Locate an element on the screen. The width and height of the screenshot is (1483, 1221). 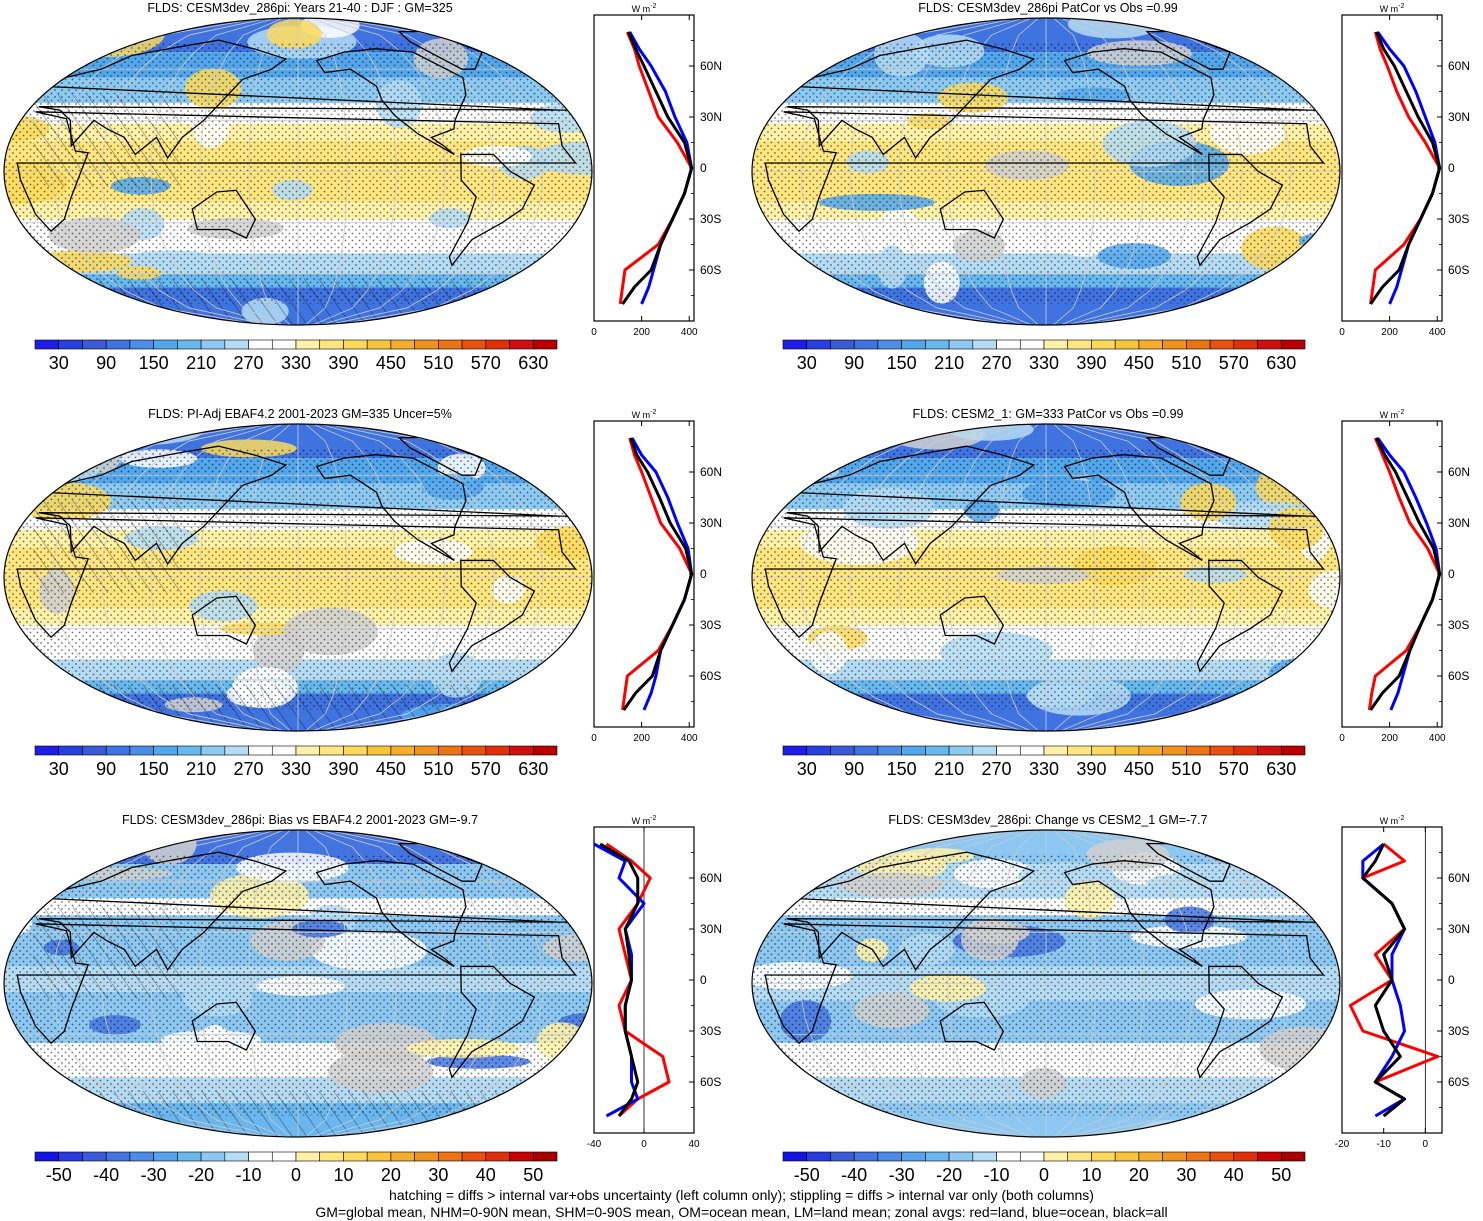
x-tick-label: -20 is located at coordinates (1342, 1144).